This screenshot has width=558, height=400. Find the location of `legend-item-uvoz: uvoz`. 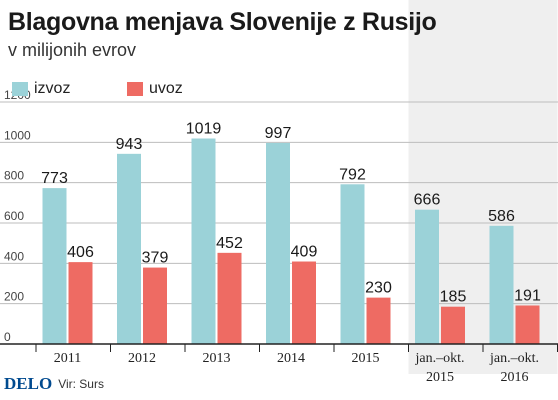

legend-item-uvoz: uvoz is located at coordinates (155, 89).